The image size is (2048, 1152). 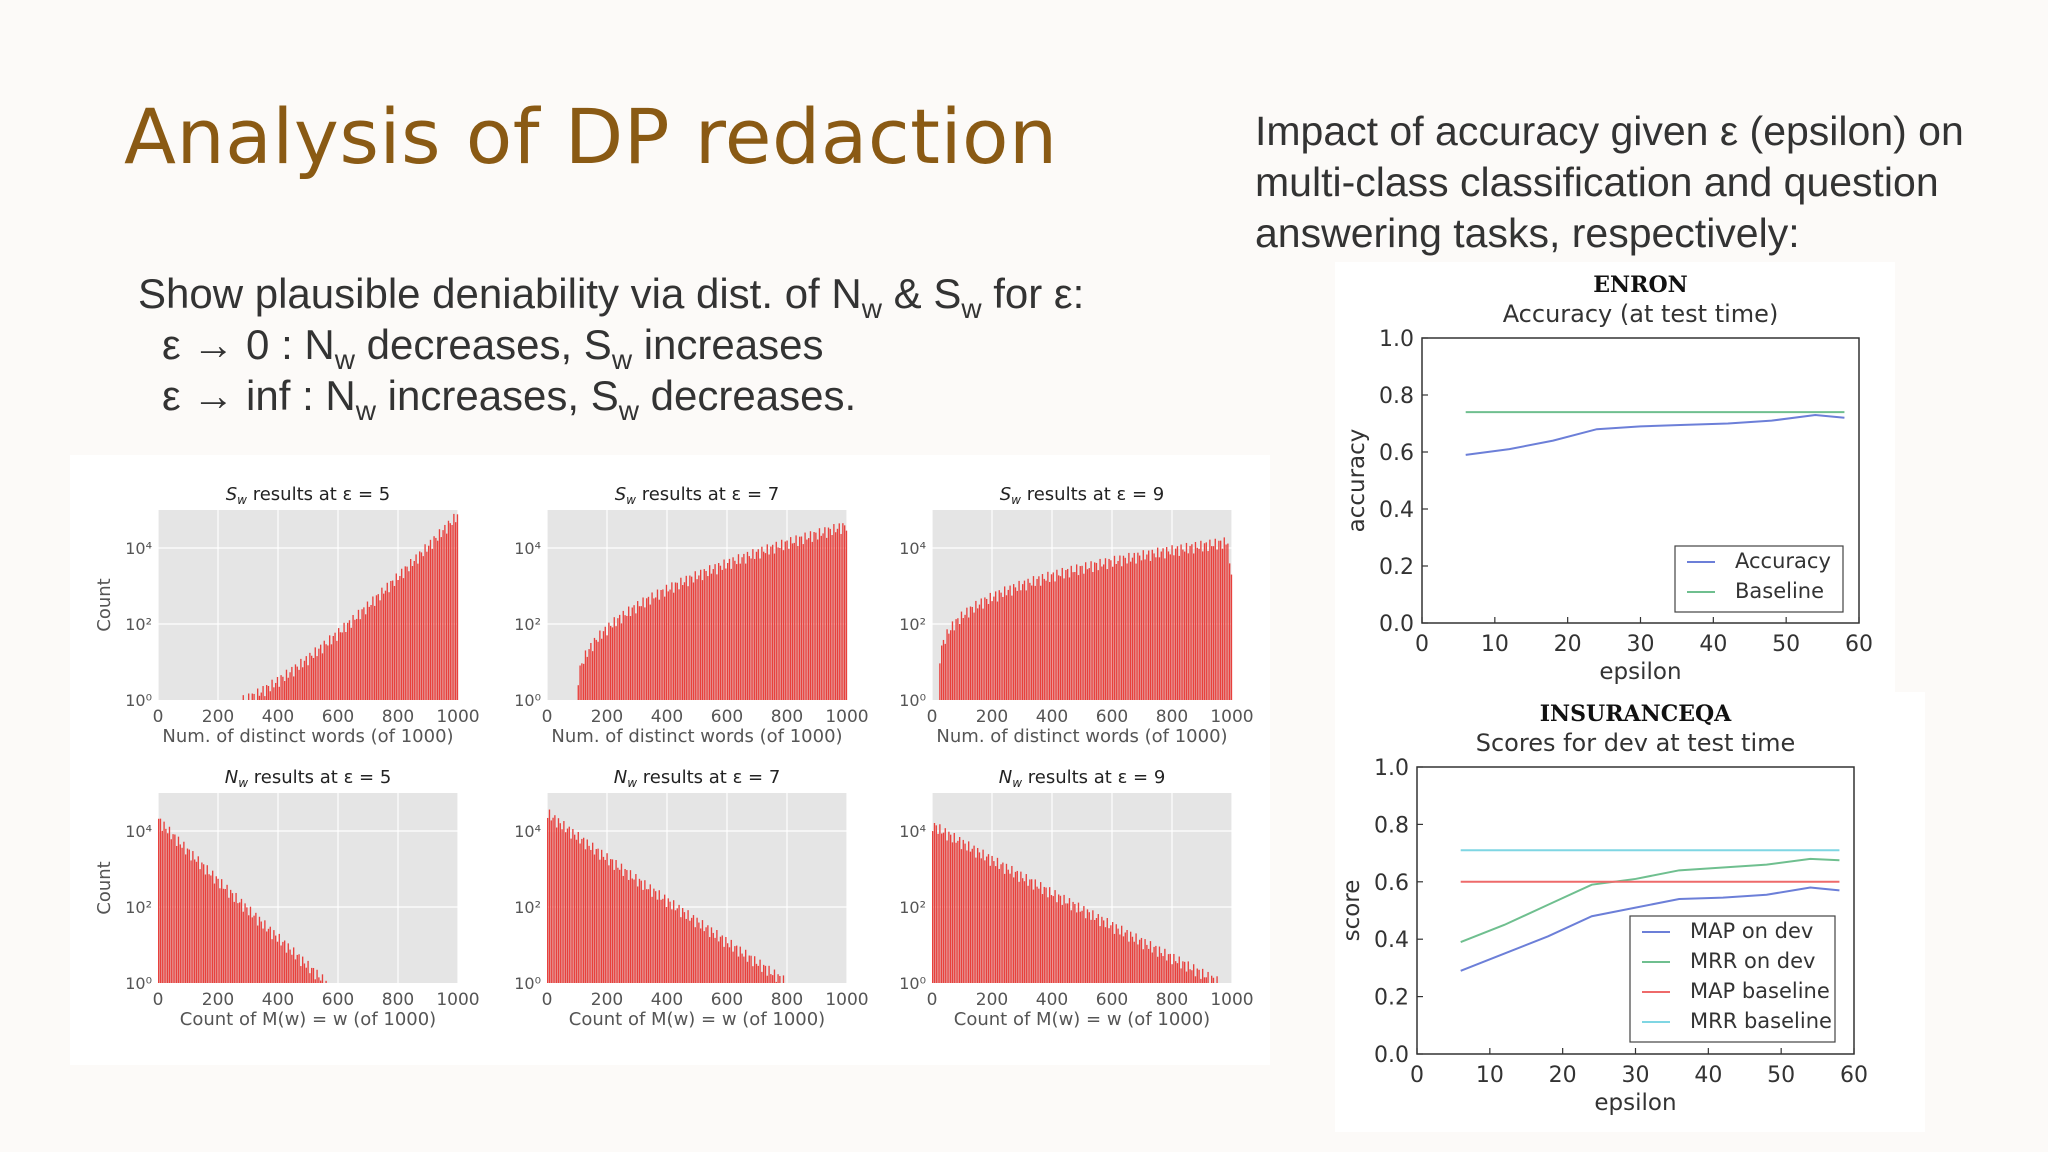 I want to click on y-tick-label: 10², so click(x=912, y=624).